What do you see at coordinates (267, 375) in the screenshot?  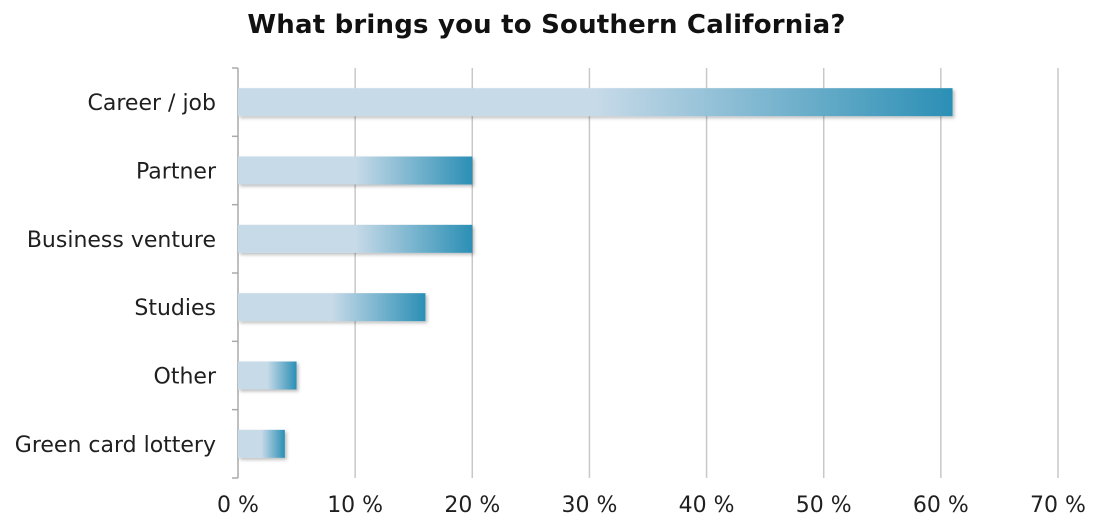 I see `bar-other` at bounding box center [267, 375].